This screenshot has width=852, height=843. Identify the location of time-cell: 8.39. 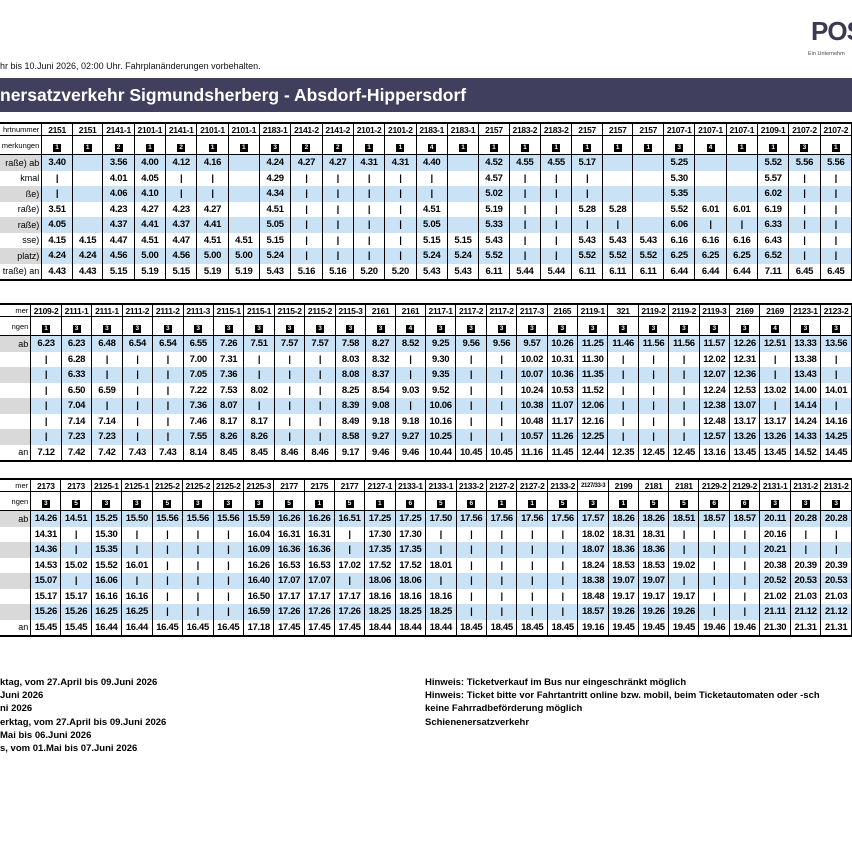
(350, 406).